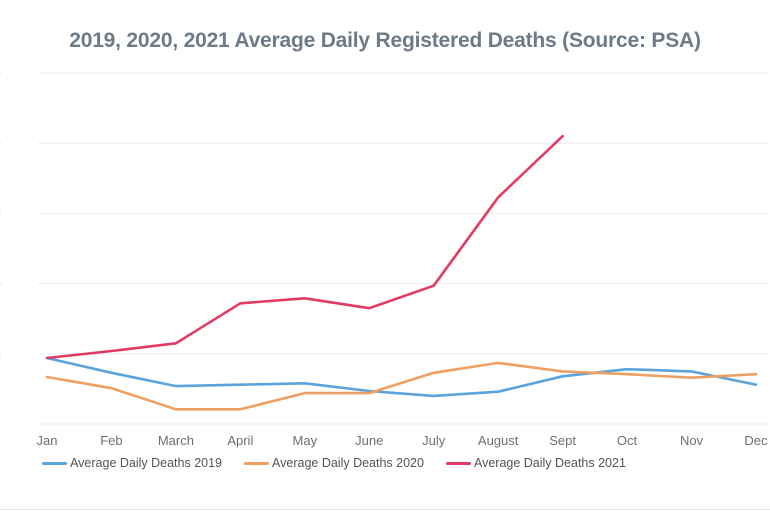 The height and width of the screenshot is (513, 770). What do you see at coordinates (756, 440) in the screenshot?
I see `x-tick-label: Dec` at bounding box center [756, 440].